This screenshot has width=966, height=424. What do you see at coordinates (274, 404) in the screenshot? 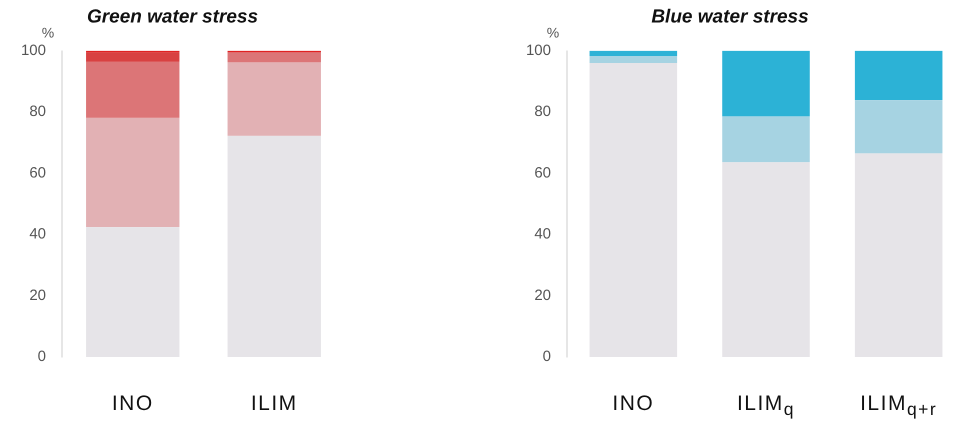
I see `x-tick-label: ILIM` at bounding box center [274, 404].